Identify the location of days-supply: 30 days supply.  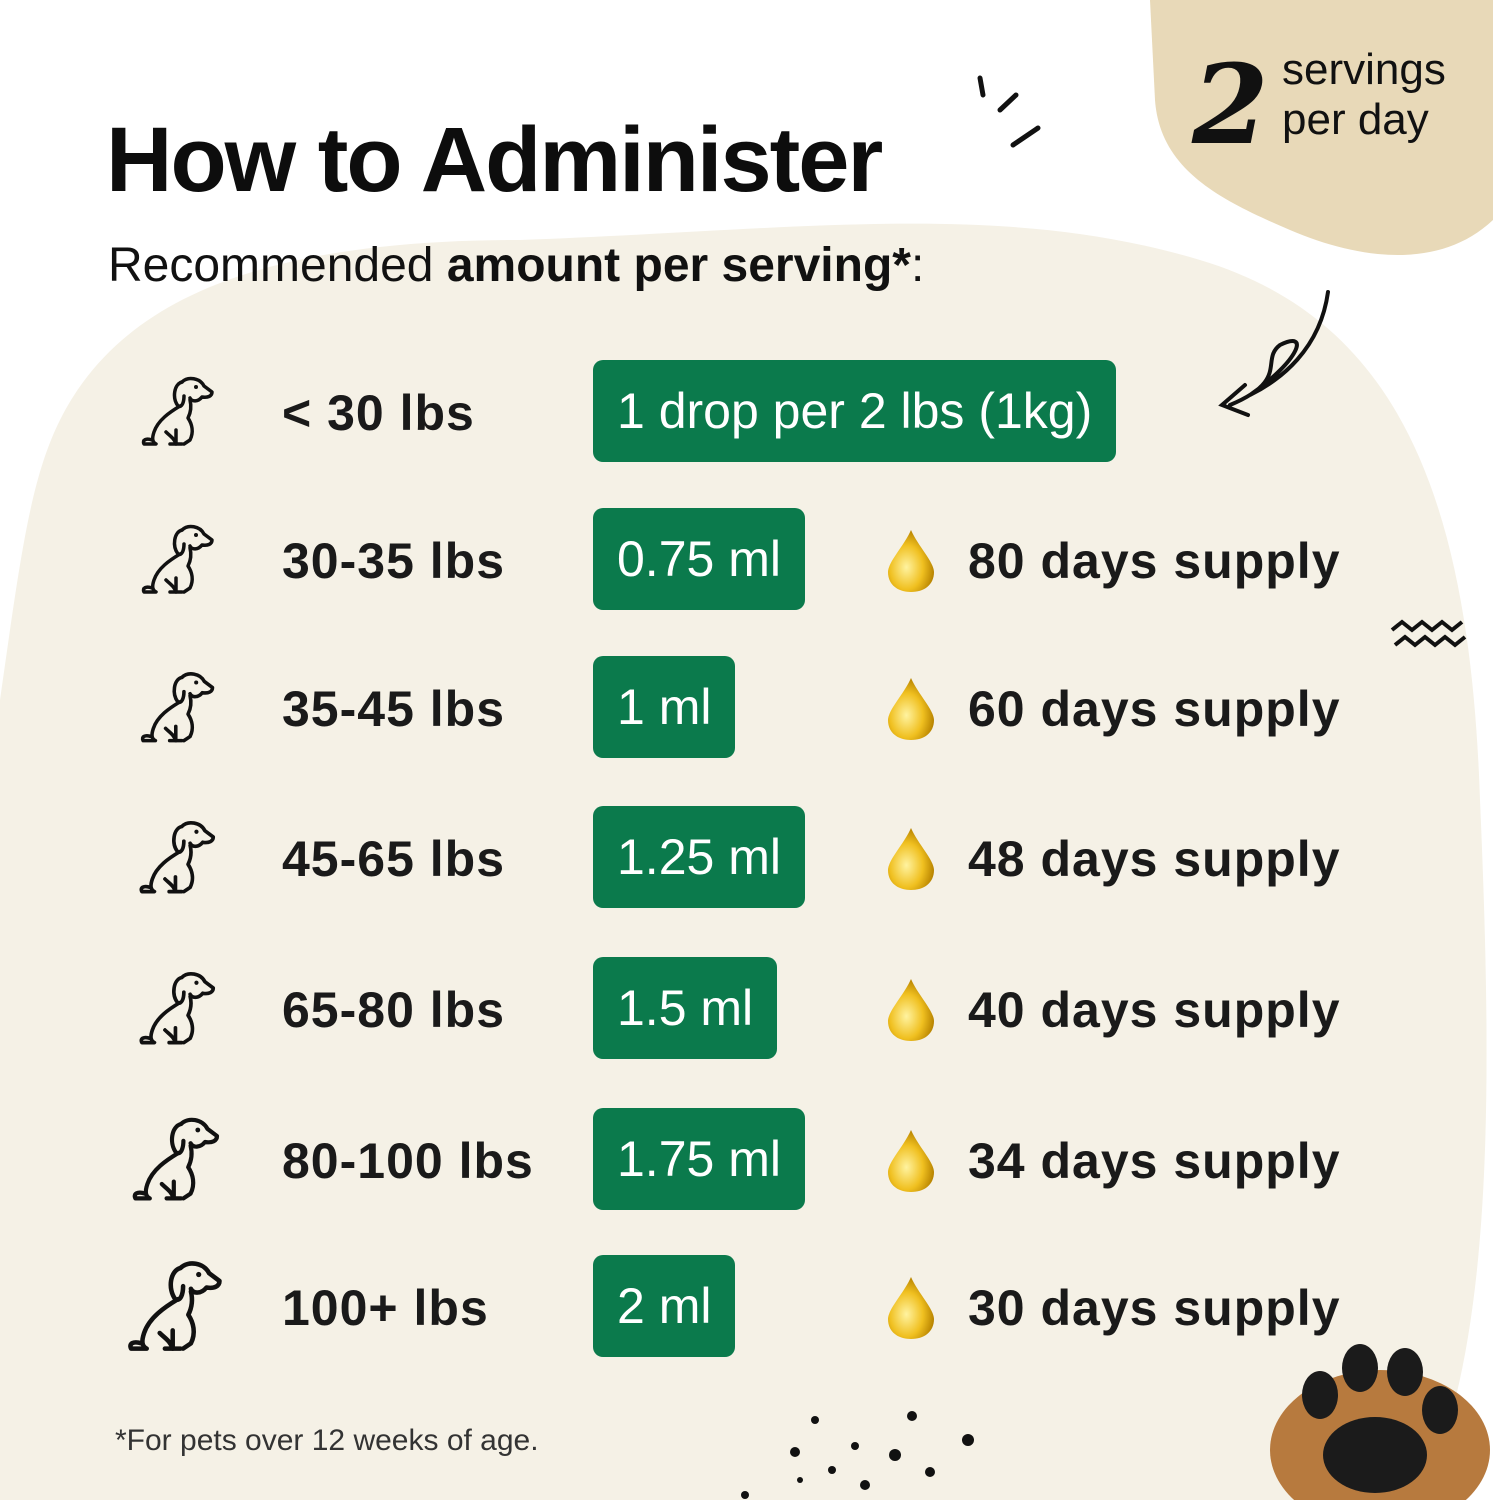
(1154, 1308).